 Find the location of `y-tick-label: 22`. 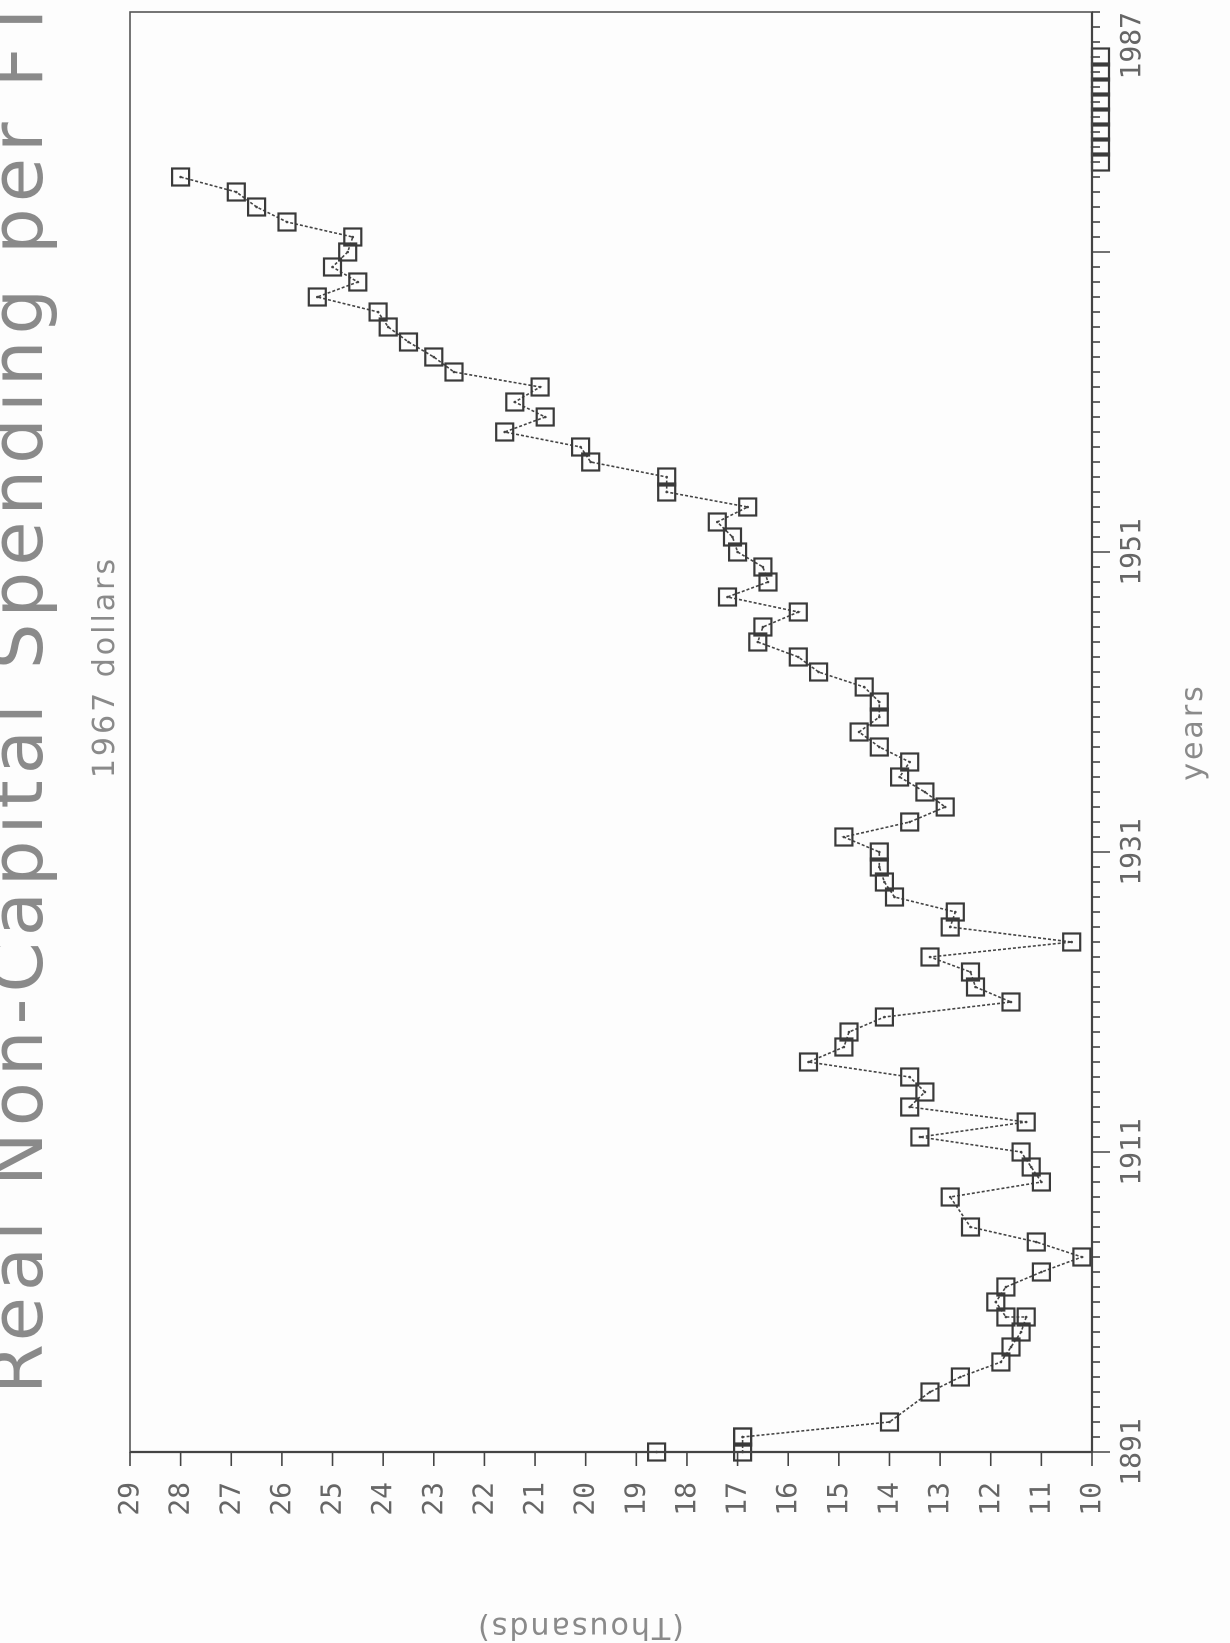

y-tick-label: 22 is located at coordinates (482, 1499).